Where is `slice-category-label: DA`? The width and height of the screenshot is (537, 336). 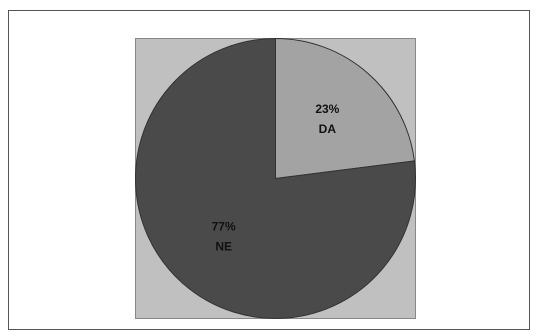
slice-category-label: DA is located at coordinates (328, 129).